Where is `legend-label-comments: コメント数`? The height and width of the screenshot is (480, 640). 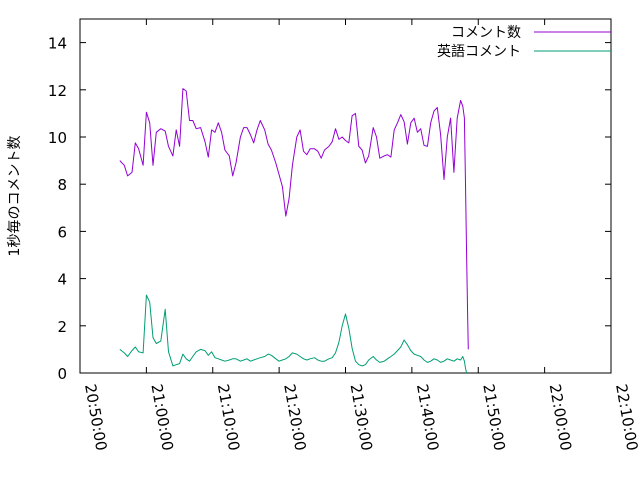 legend-label-comments: コメント数 is located at coordinates (486, 33).